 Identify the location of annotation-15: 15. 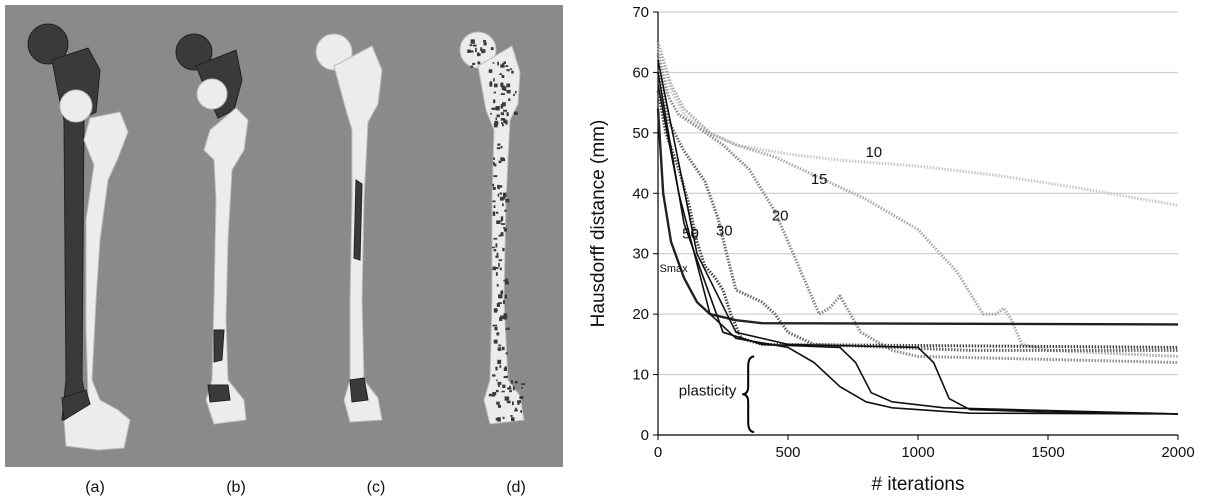
(819, 179).